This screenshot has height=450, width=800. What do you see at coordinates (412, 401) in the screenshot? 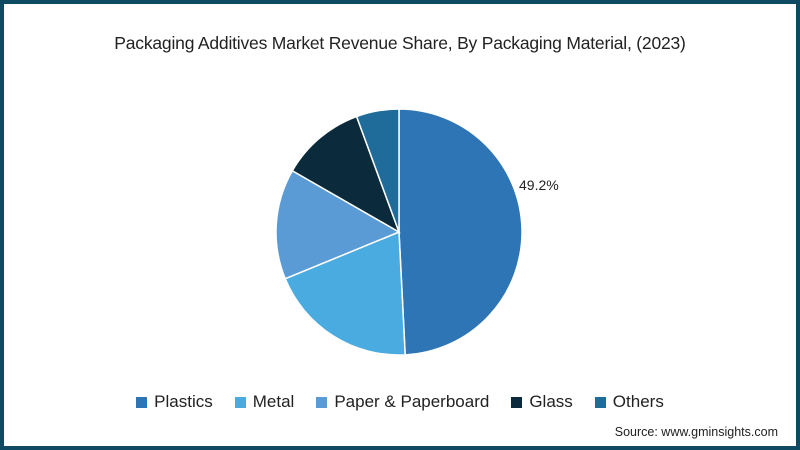
I see `legend-label: Paper & Paperboard` at bounding box center [412, 401].